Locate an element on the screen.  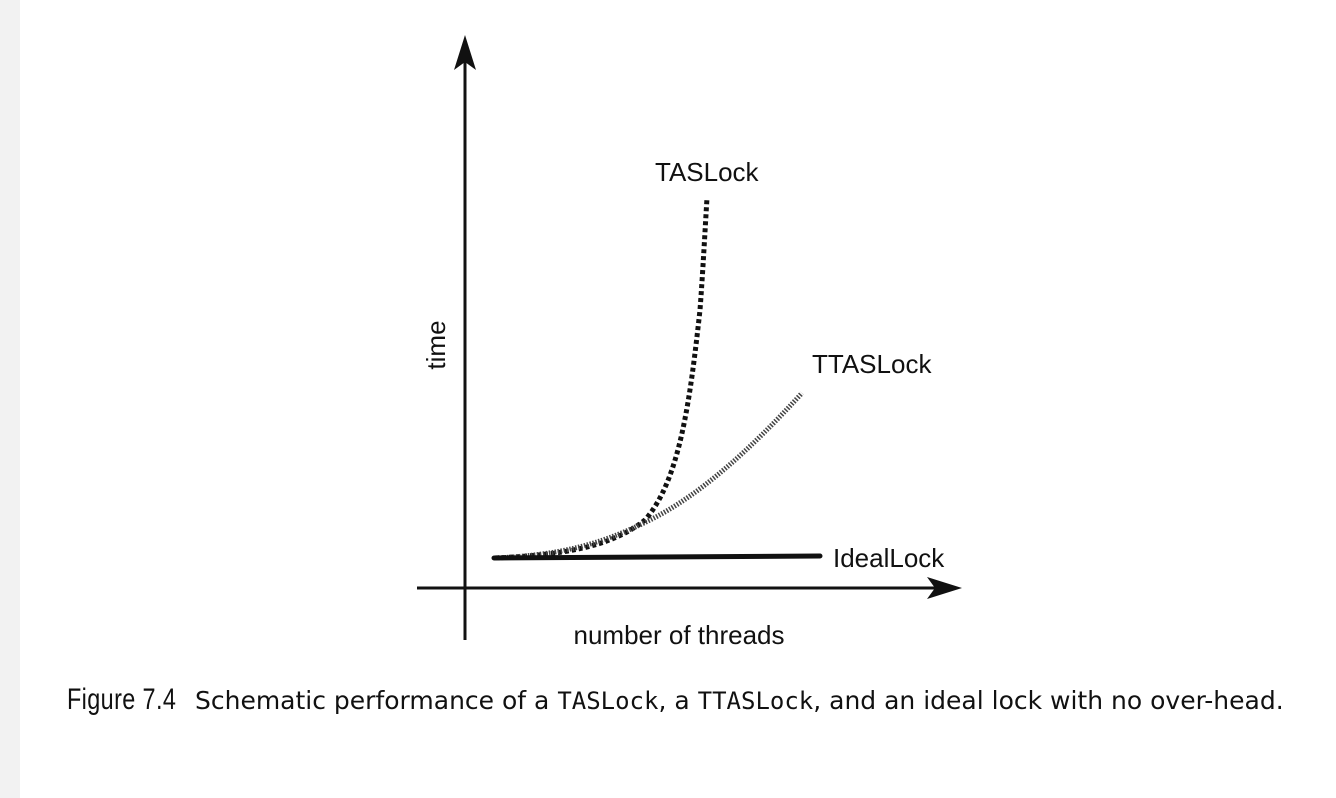
x-axis-arrowhead is located at coordinates (944, 588).